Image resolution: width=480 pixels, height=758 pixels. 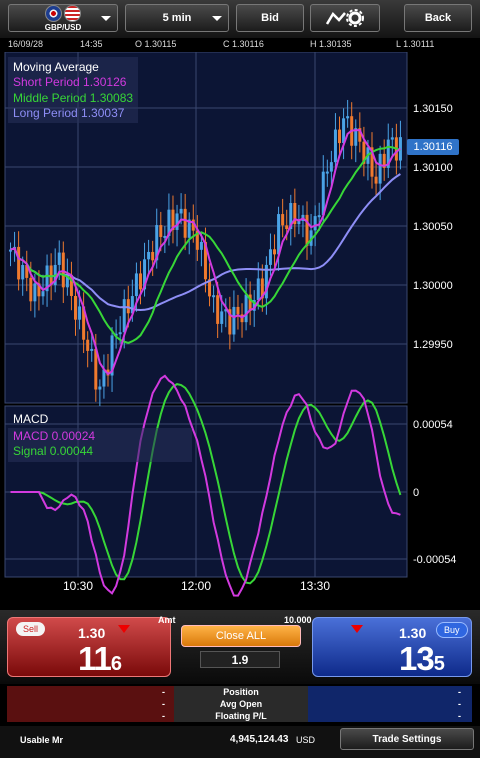 I want to click on macd-tick-label: -0.00054, so click(x=434, y=560).